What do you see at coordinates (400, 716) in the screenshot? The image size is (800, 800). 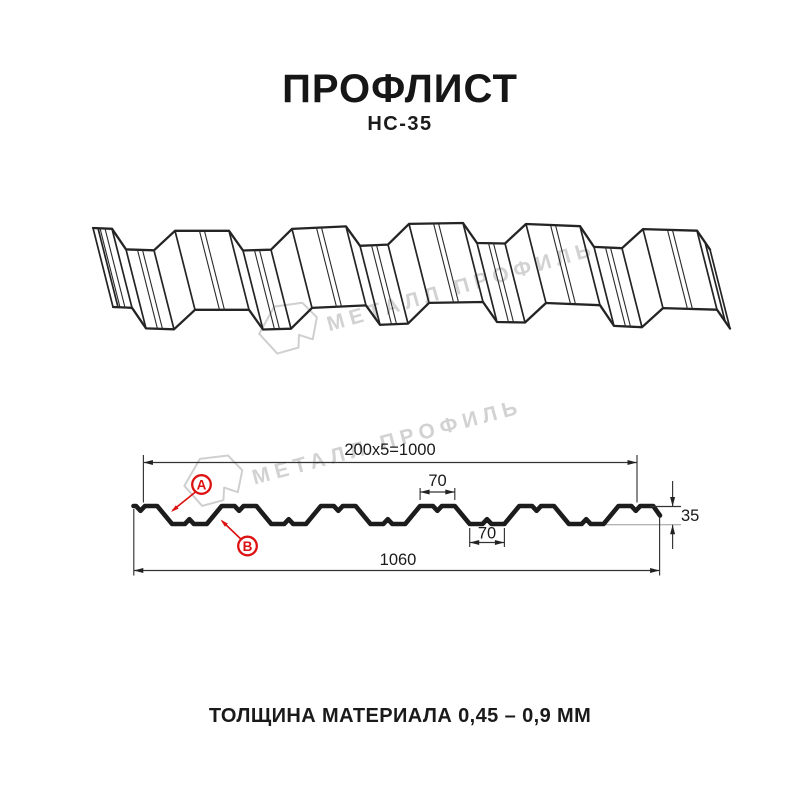 I see `material-thickness-note: ТОЛЩИНА МАТЕРИАЛА 0,45 – 0,9 ММ` at bounding box center [400, 716].